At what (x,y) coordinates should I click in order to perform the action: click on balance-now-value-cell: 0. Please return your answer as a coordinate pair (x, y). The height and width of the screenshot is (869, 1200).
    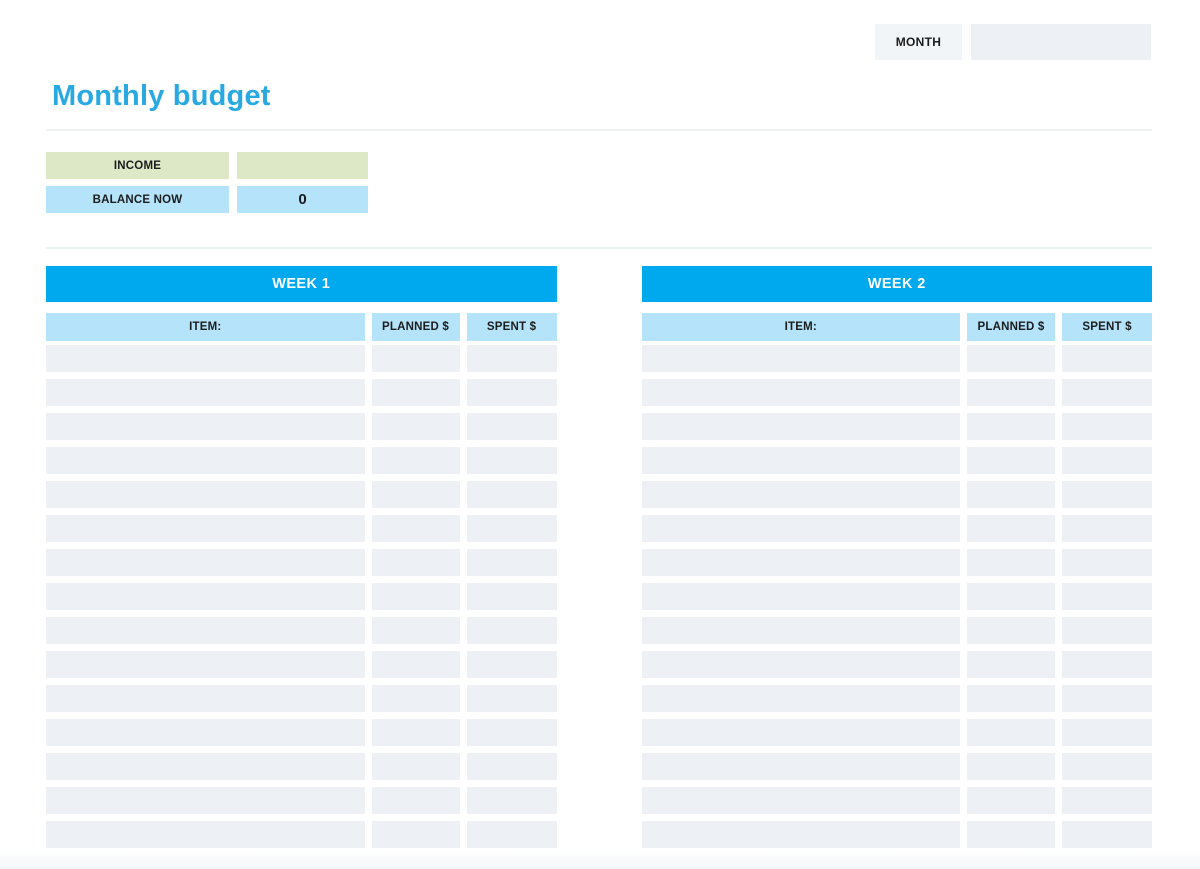
    Looking at the image, I should click on (302, 199).